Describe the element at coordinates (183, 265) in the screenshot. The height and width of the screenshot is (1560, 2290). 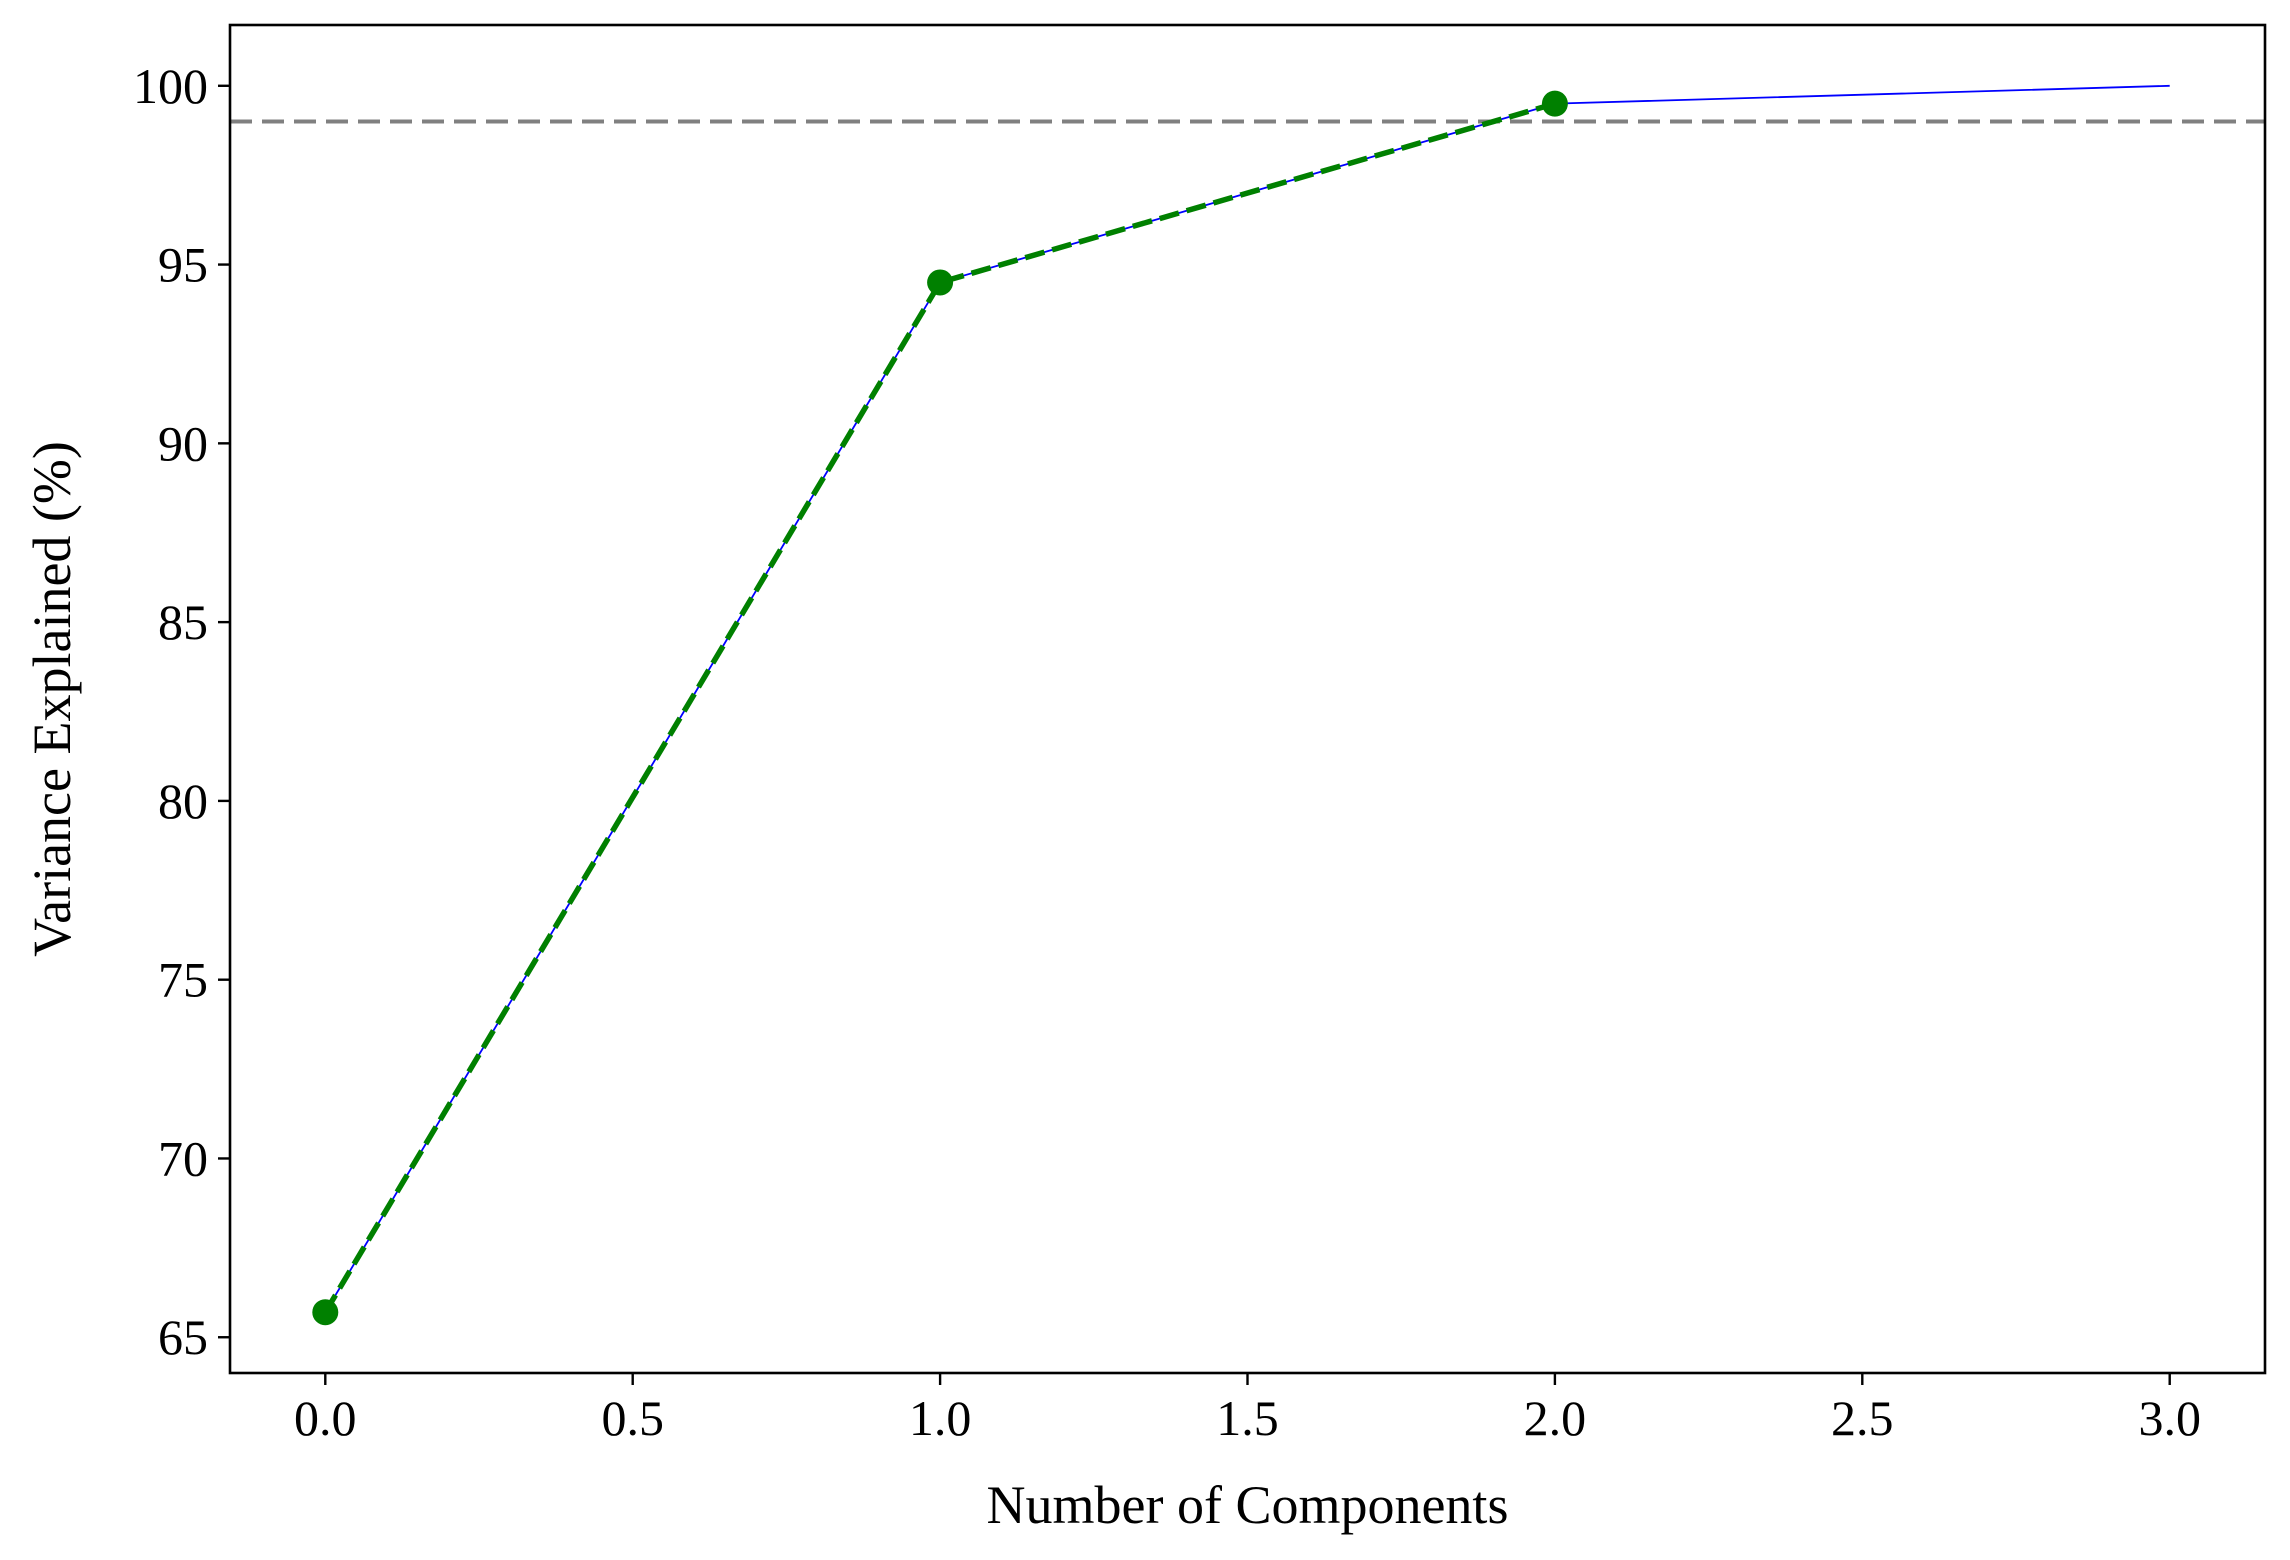
I see `y-tick-label: 95` at that location.